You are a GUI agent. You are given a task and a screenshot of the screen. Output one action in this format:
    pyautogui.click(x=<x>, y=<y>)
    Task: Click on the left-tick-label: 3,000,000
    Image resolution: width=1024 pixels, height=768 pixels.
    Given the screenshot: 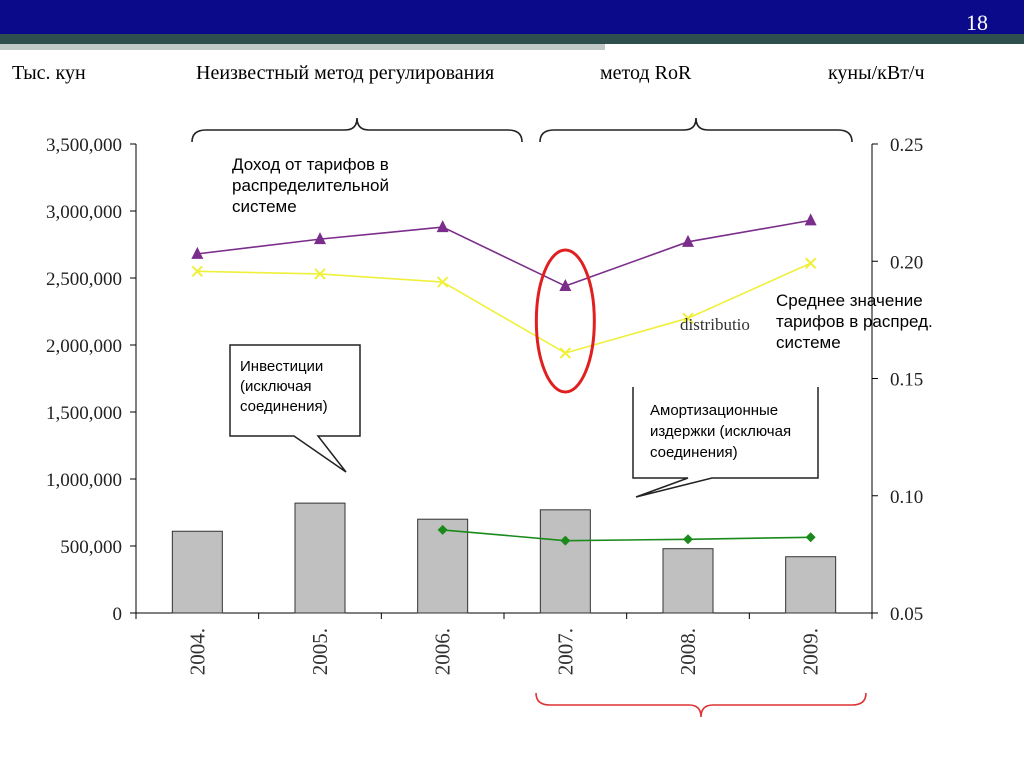 What is the action you would take?
    pyautogui.click(x=84, y=212)
    